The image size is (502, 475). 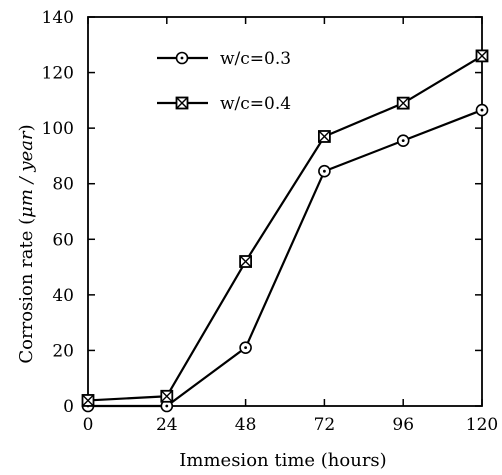 What do you see at coordinates (482, 425) in the screenshot?
I see `x-tick-label: 120` at bounding box center [482, 425].